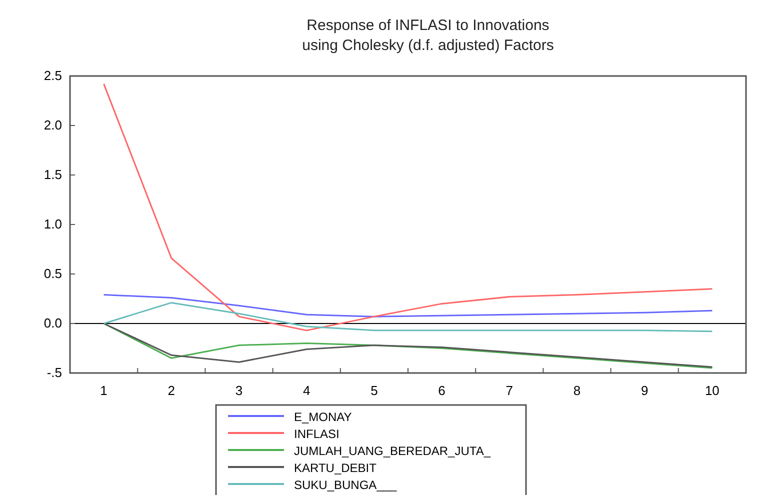 The image size is (760, 503). Describe the element at coordinates (53, 224) in the screenshot. I see `y-tick-label: 1.0` at that location.